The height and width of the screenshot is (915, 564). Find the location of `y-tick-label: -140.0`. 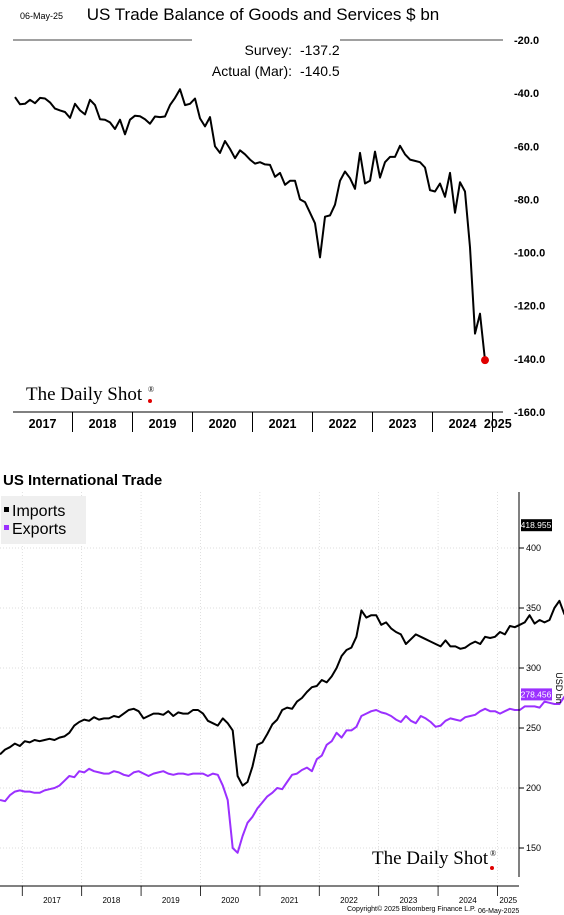

y-tick-label: -140.0 is located at coordinates (529, 360).